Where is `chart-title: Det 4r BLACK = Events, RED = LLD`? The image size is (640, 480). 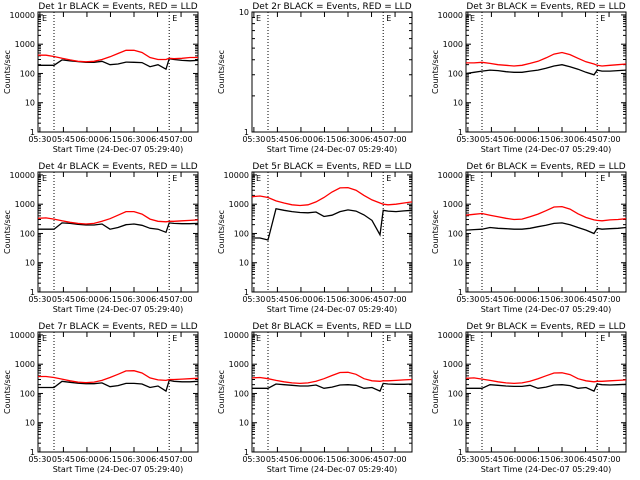 chart-title: Det 4r BLACK = Events, RED = LLD is located at coordinates (117, 167).